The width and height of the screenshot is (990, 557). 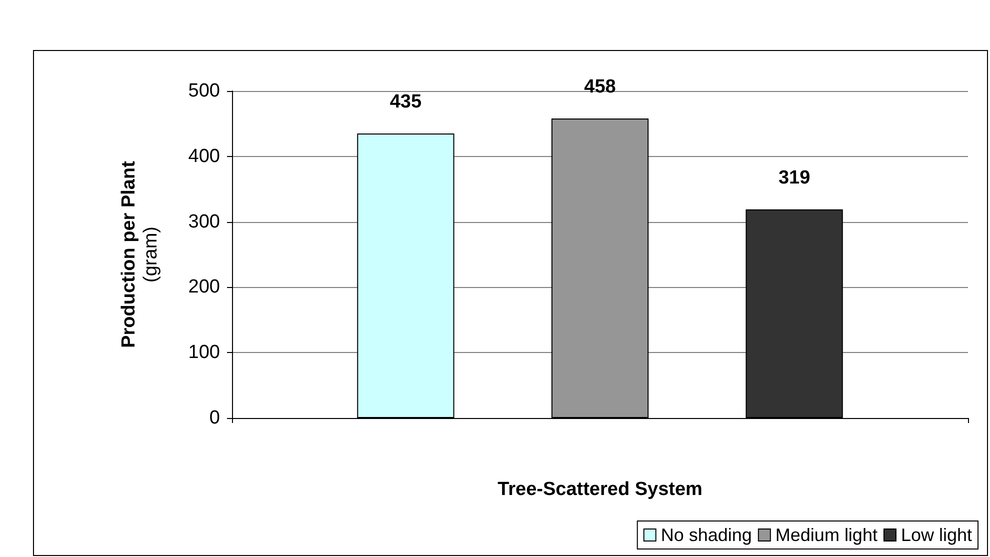 What do you see at coordinates (204, 221) in the screenshot?
I see `y-tick-label: 300` at bounding box center [204, 221].